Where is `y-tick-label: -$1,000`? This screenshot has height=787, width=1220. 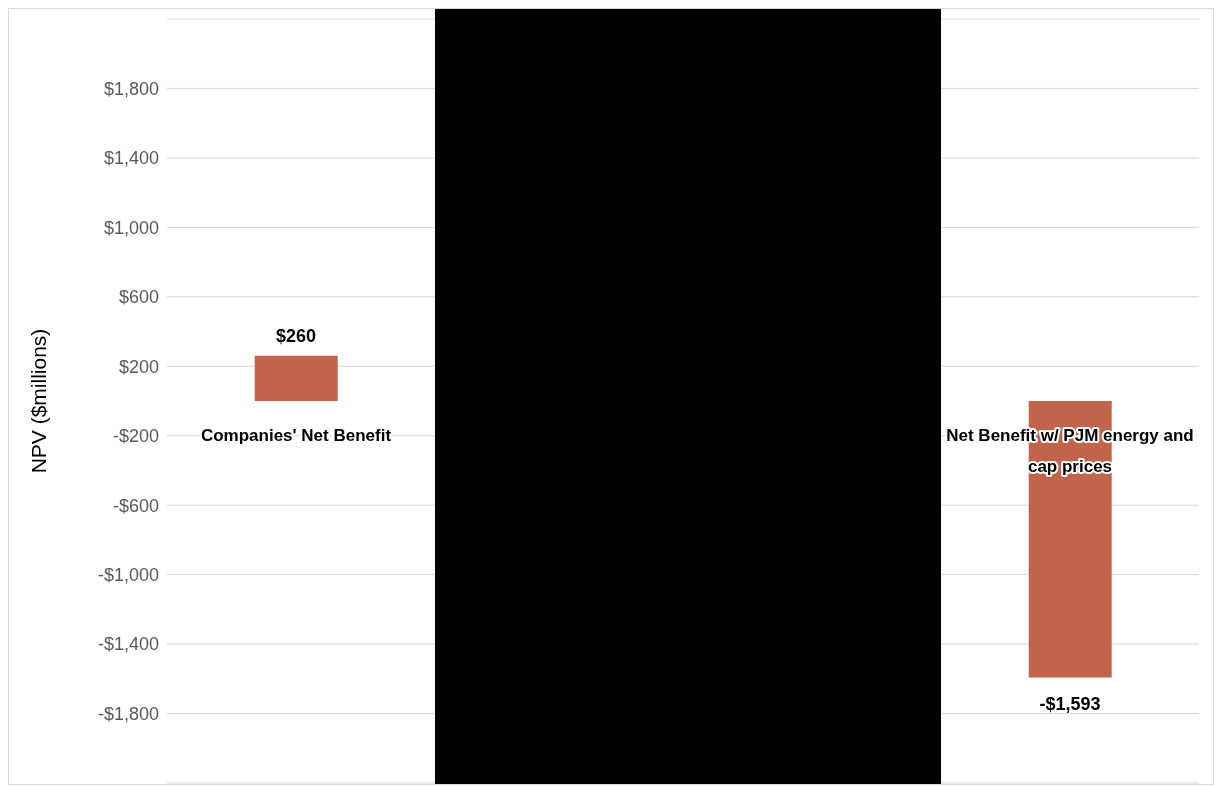
y-tick-label: -$1,000 is located at coordinates (128, 575).